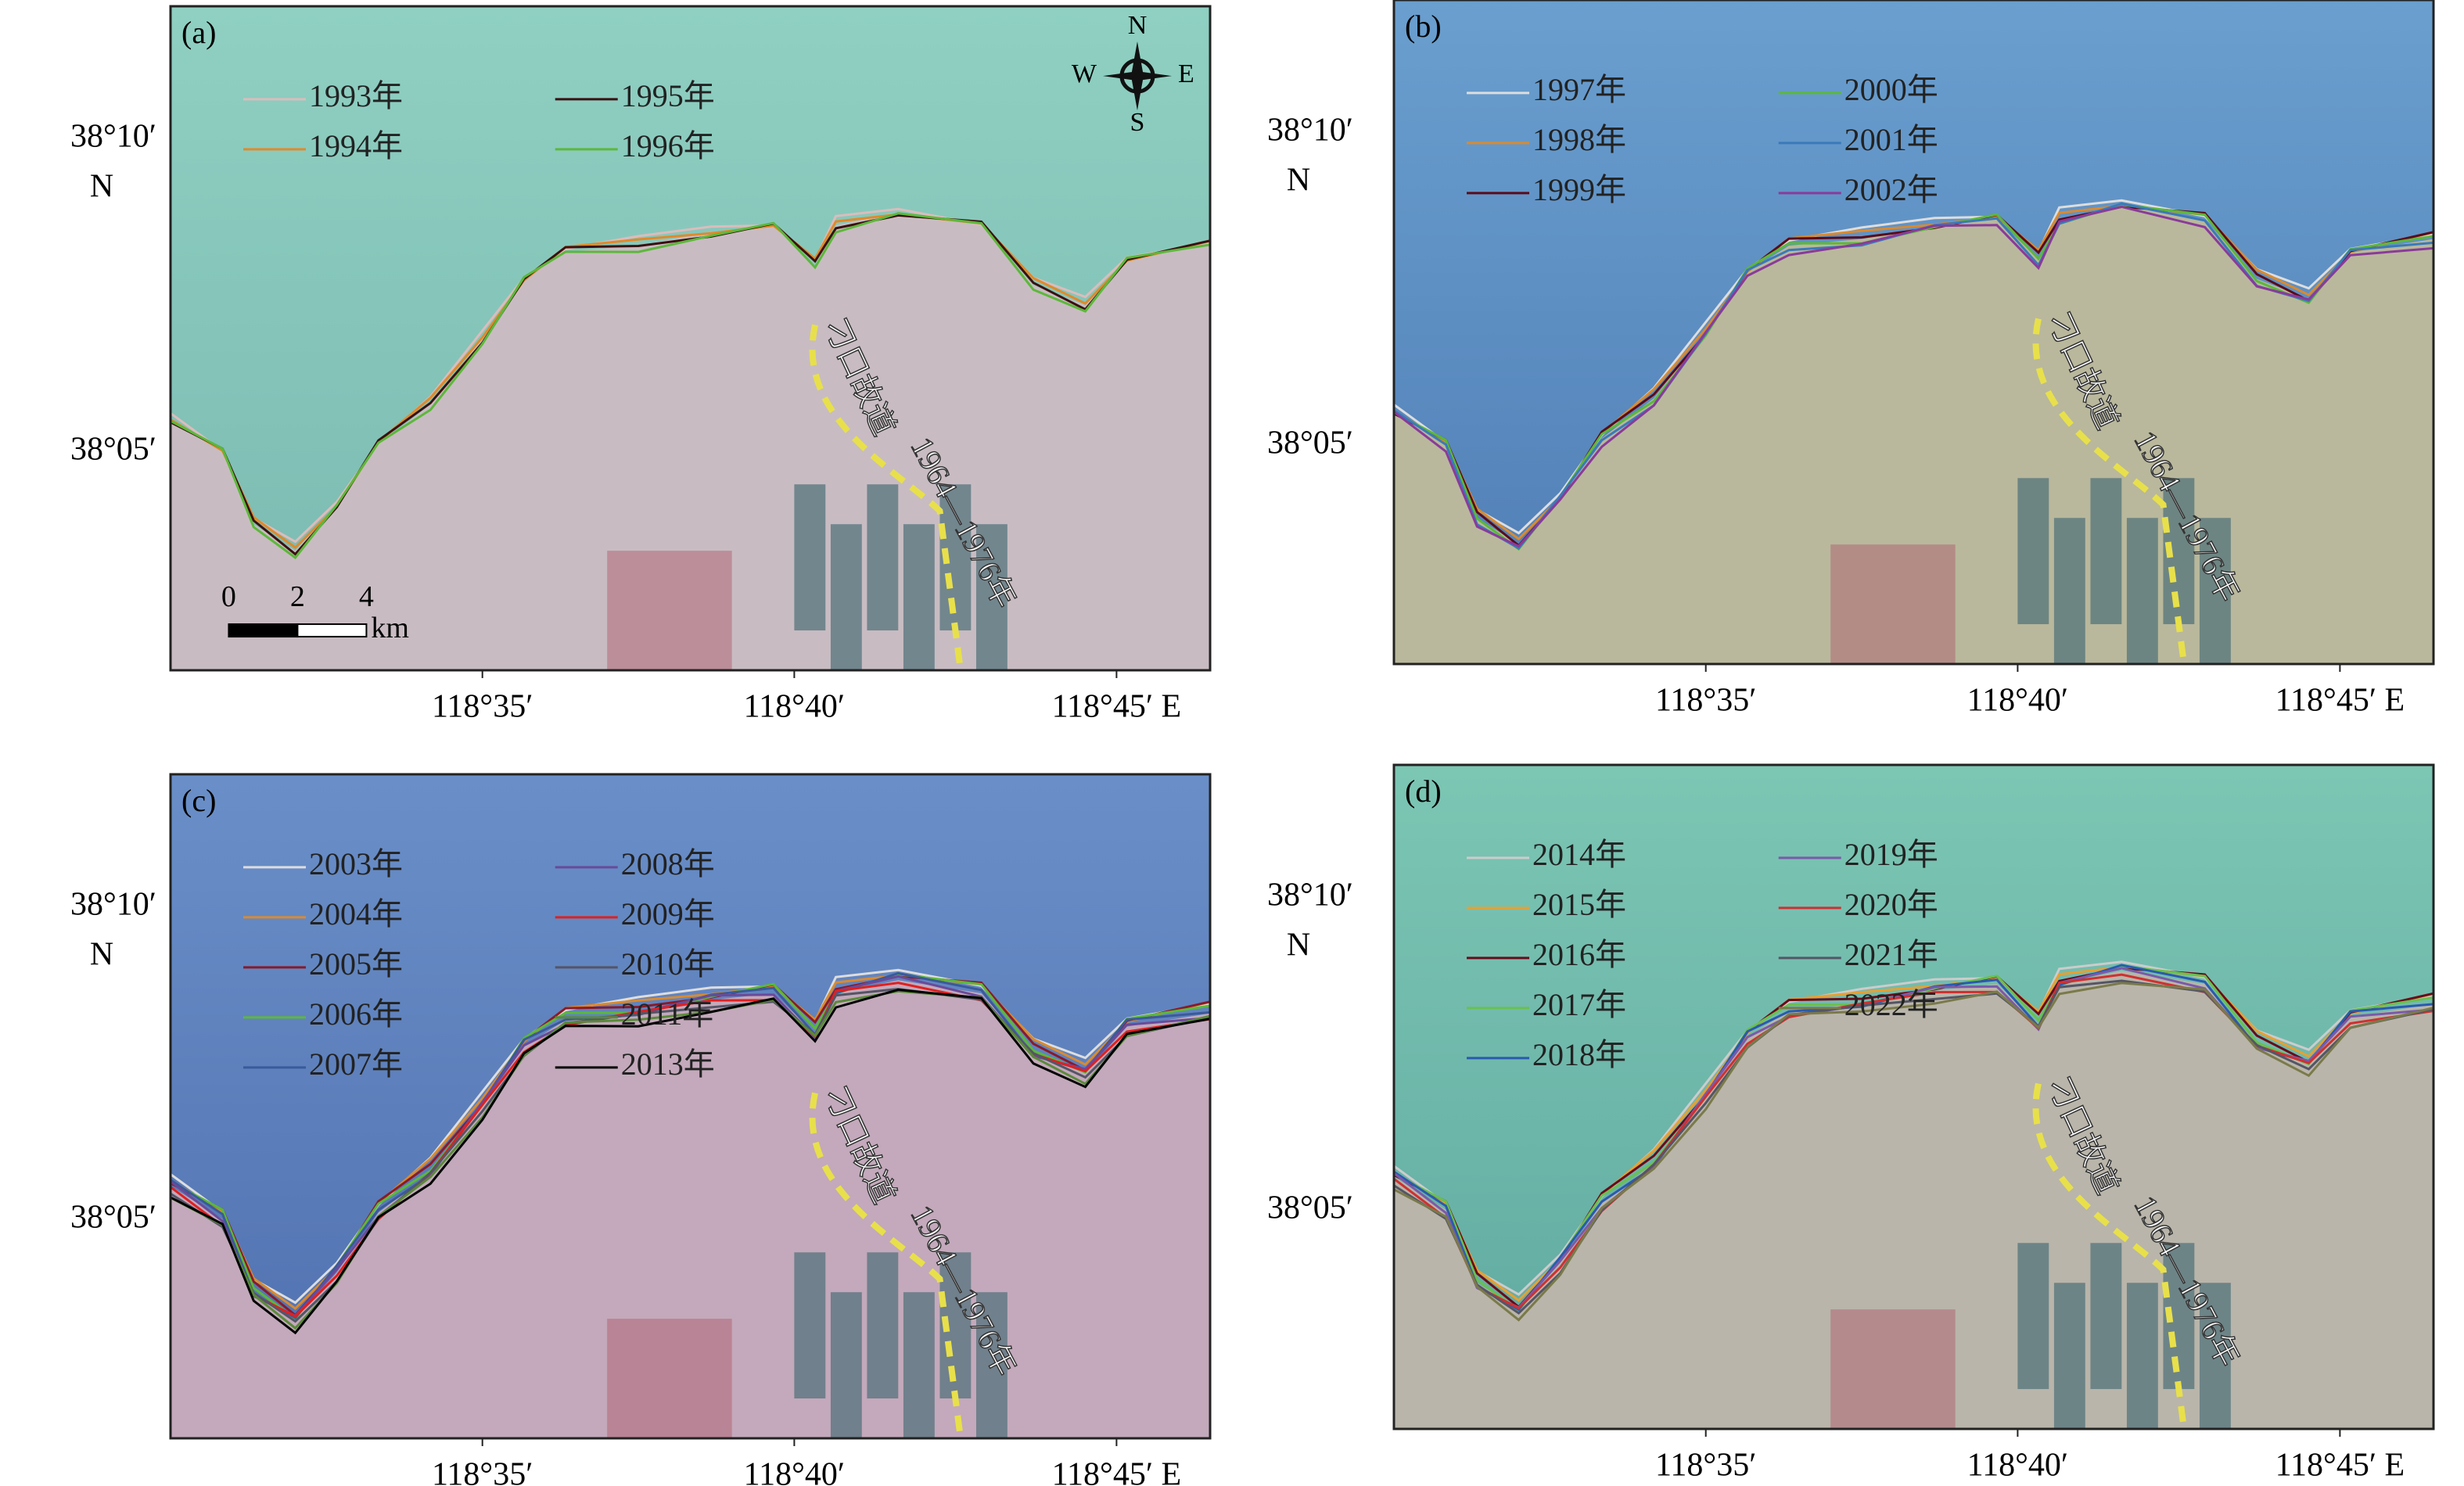 This screenshot has height=1486, width=2464. Describe the element at coordinates (390, 628) in the screenshot. I see `scale-unit: km` at that location.